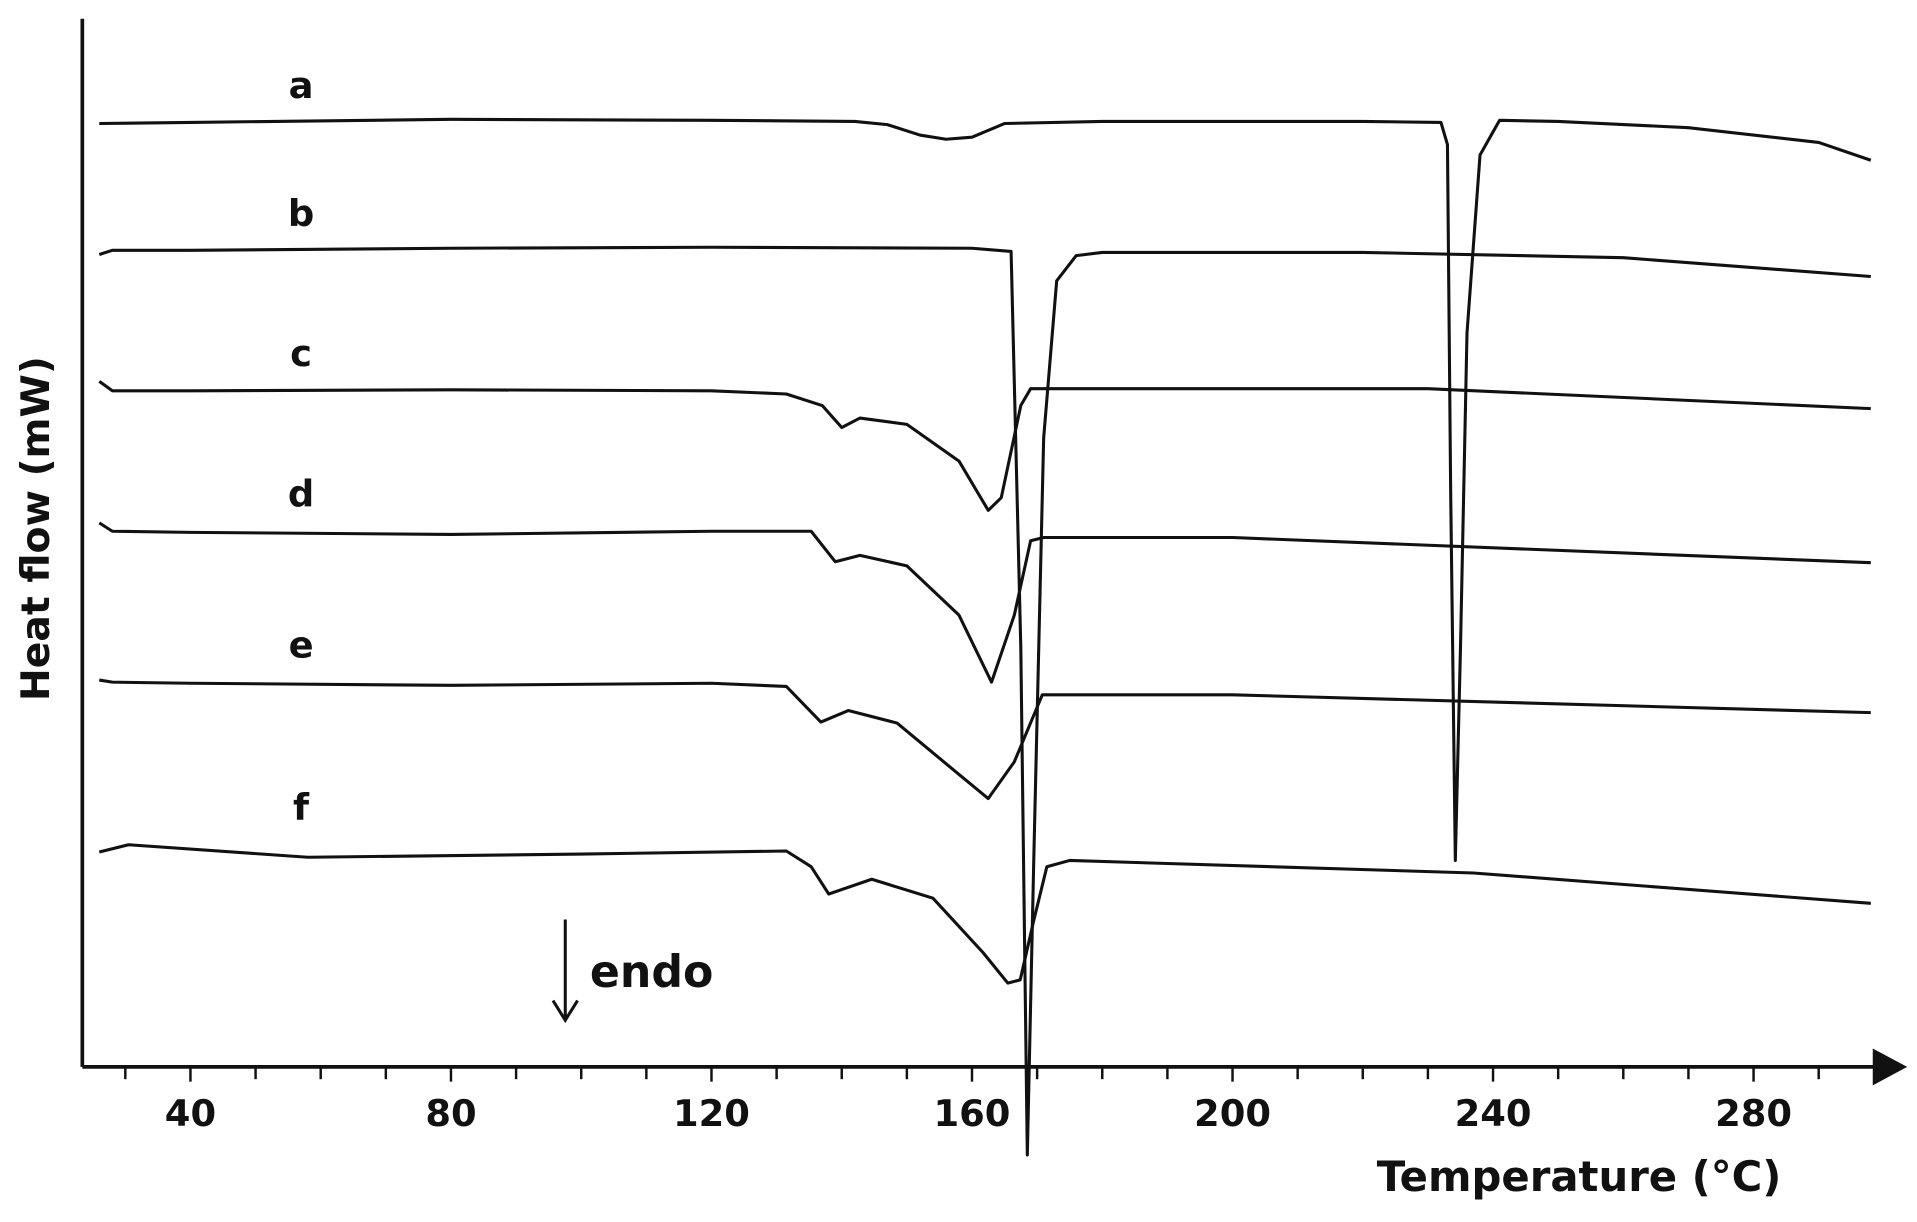 Image resolution: width=1917 pixels, height=1222 pixels. Describe the element at coordinates (1493, 1113) in the screenshot. I see `x-tick-label: 240` at that location.